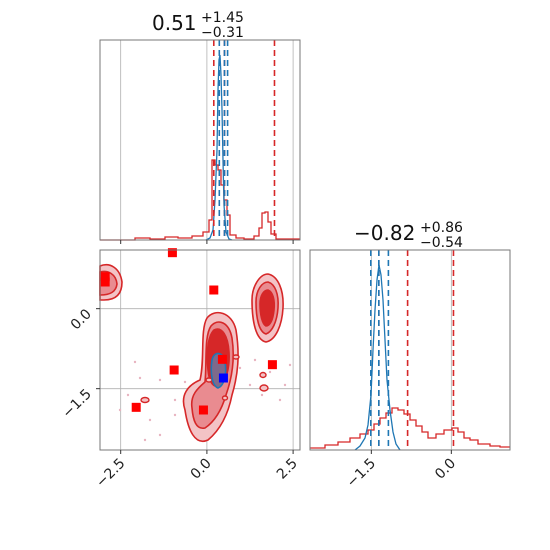  Describe the element at coordinates (410, 428) in the screenshot. I see `param2-red-histogram` at that location.